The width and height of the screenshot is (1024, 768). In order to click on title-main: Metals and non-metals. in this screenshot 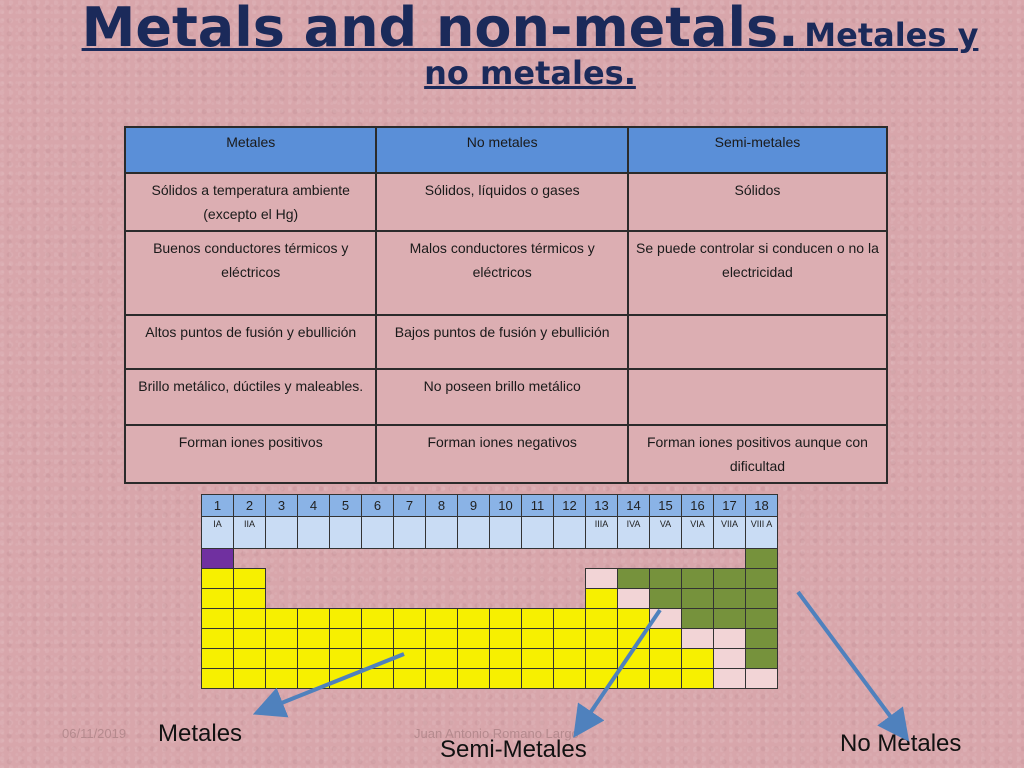, I will do `click(440, 29)`.